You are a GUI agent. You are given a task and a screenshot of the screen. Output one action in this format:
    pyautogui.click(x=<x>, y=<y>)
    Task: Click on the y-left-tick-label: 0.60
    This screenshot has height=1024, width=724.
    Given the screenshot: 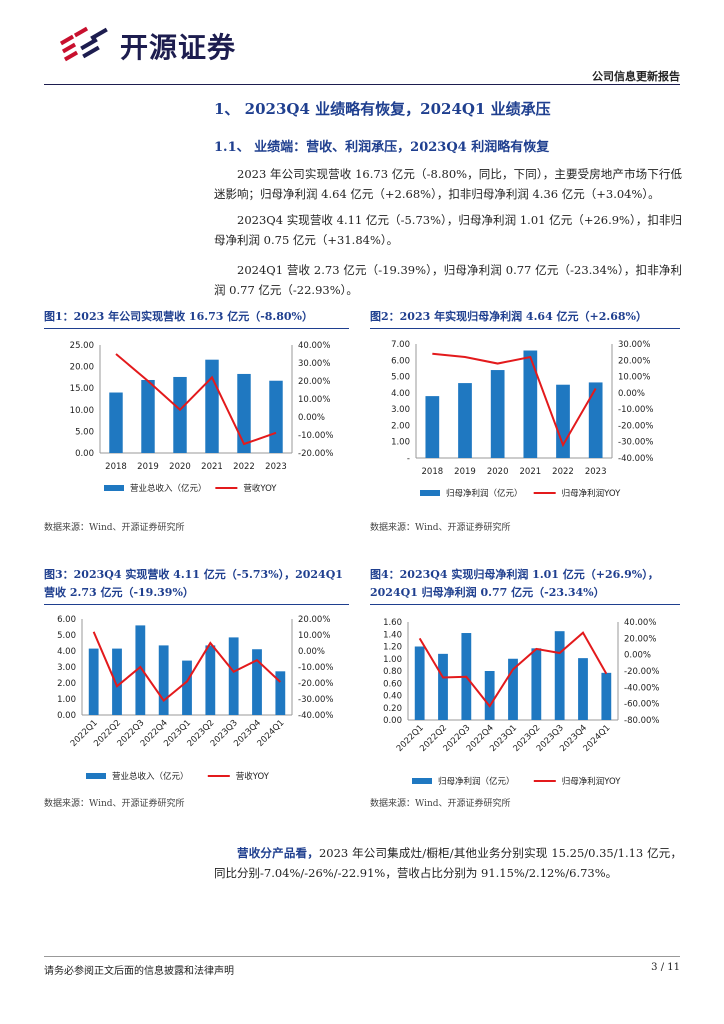 What is the action you would take?
    pyautogui.click(x=392, y=684)
    